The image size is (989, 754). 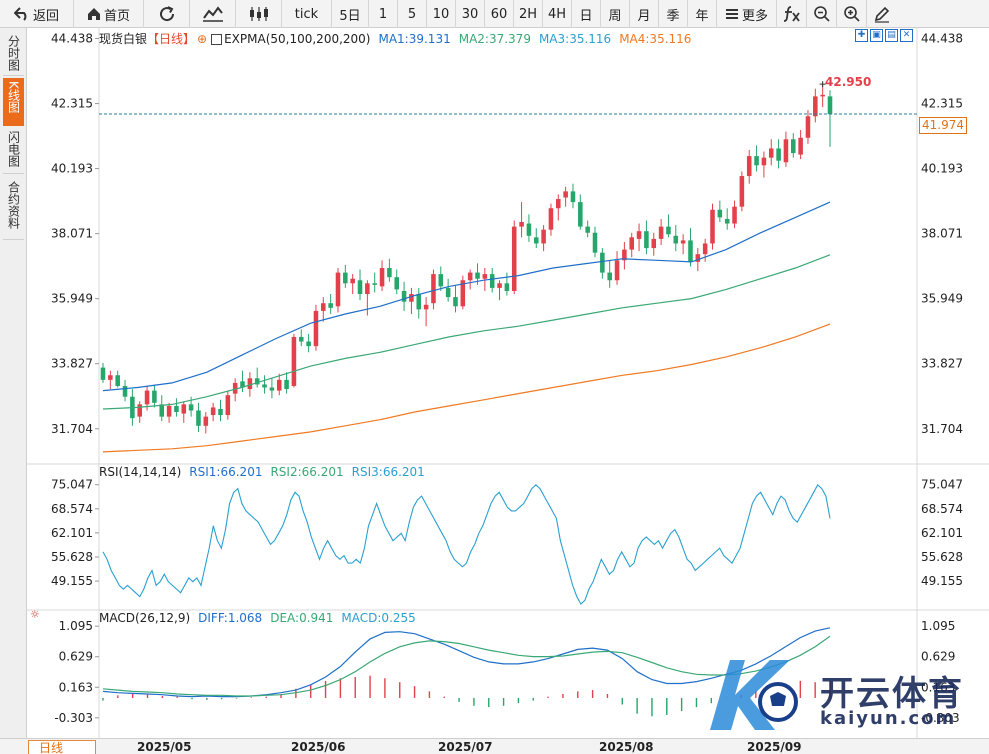 I want to click on period-button-10m: 10, so click(x=441, y=14).